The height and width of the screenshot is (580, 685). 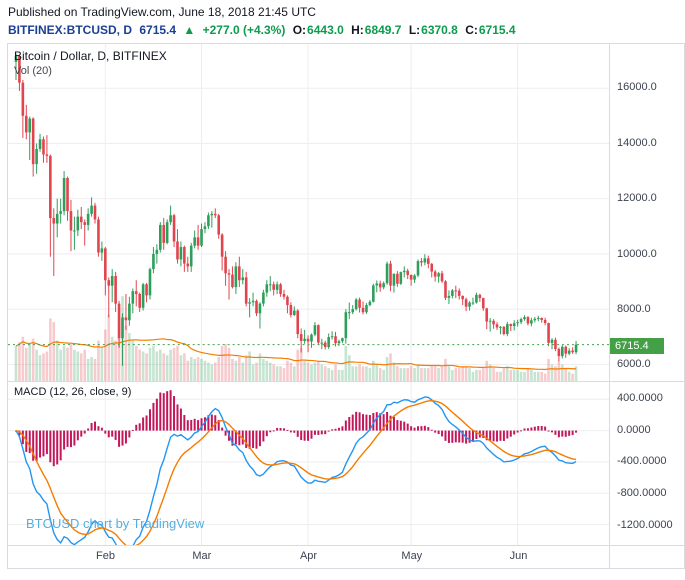 What do you see at coordinates (637, 142) in the screenshot?
I see `price-axis-label: 14000.0` at bounding box center [637, 142].